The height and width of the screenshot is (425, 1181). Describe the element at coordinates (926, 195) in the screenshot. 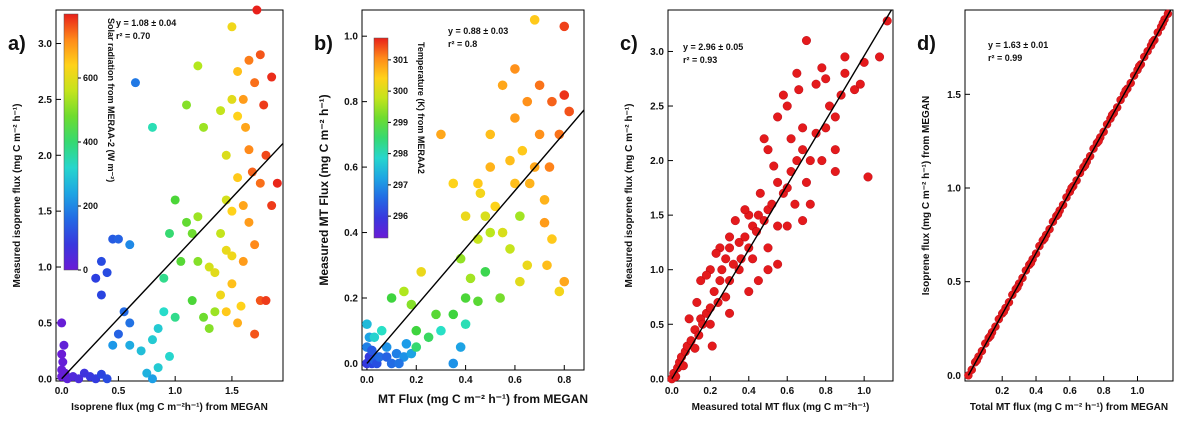

I see `y-axis-label: Isoprene flux (mg C m⁻² h⁻¹) from MEGAN` at that location.